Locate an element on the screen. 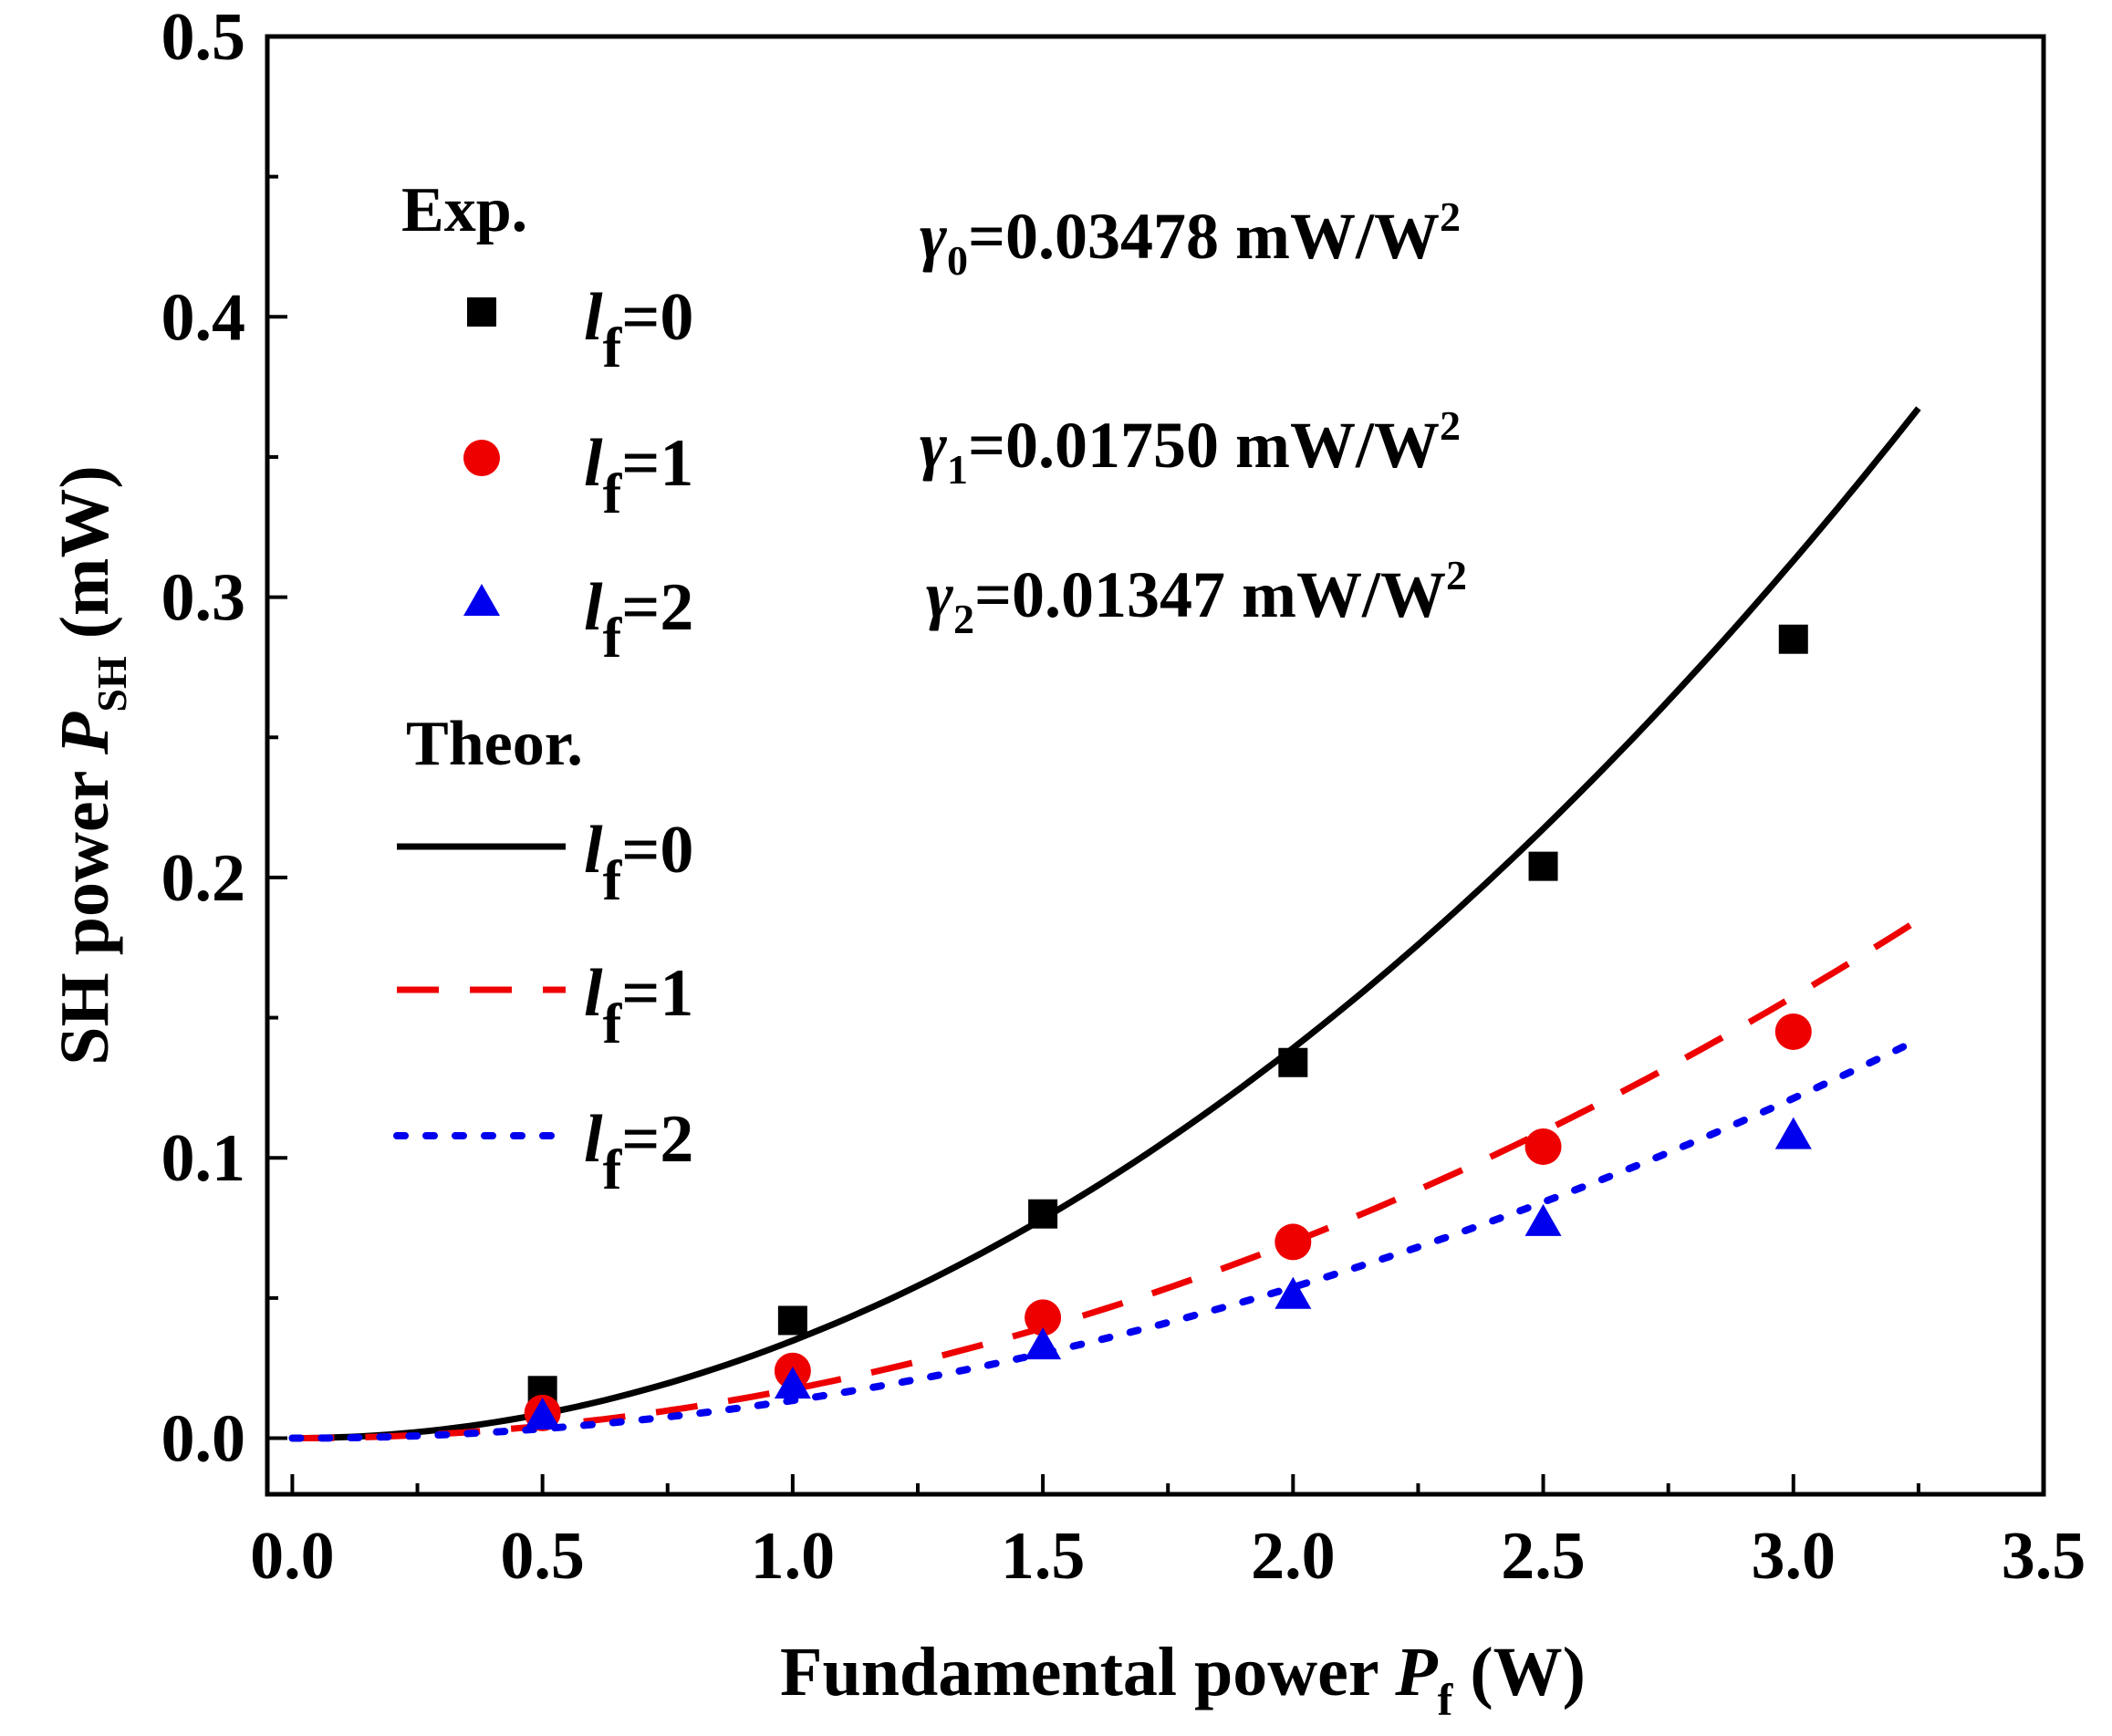 This screenshot has width=2112, height=1736. y-tick-label: 0.2 is located at coordinates (204, 878).